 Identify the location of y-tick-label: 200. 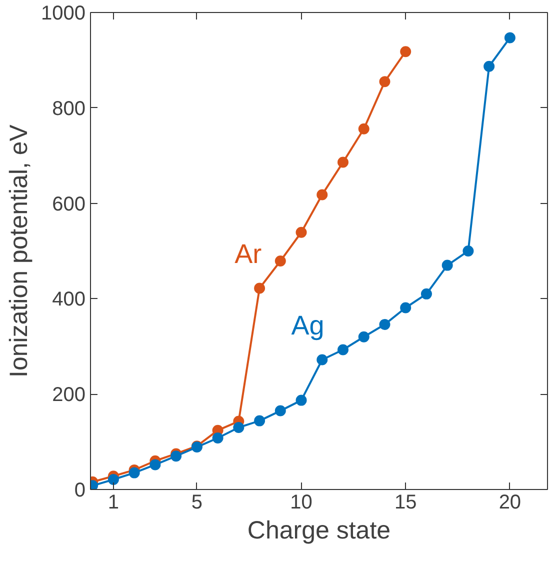
(69, 395).